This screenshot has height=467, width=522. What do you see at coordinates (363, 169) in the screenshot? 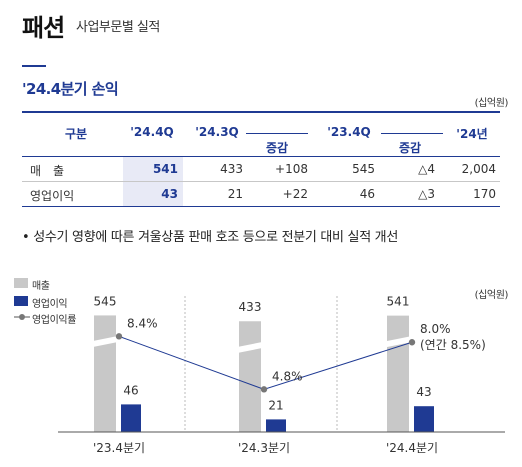
I see `cell-sales-q234: 545` at bounding box center [363, 169].